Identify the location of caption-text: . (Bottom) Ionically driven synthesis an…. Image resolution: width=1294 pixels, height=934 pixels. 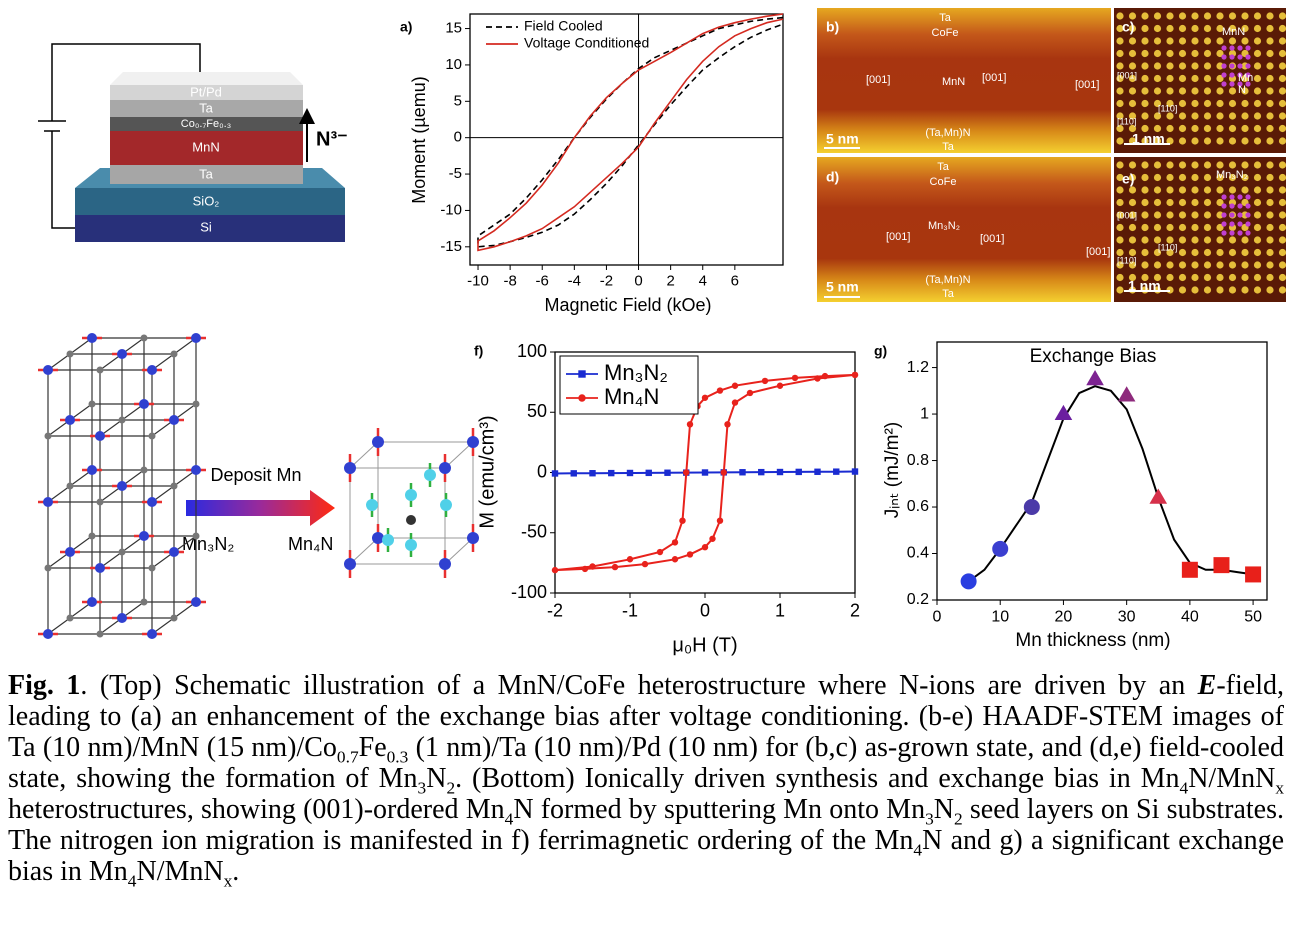
(817, 778).